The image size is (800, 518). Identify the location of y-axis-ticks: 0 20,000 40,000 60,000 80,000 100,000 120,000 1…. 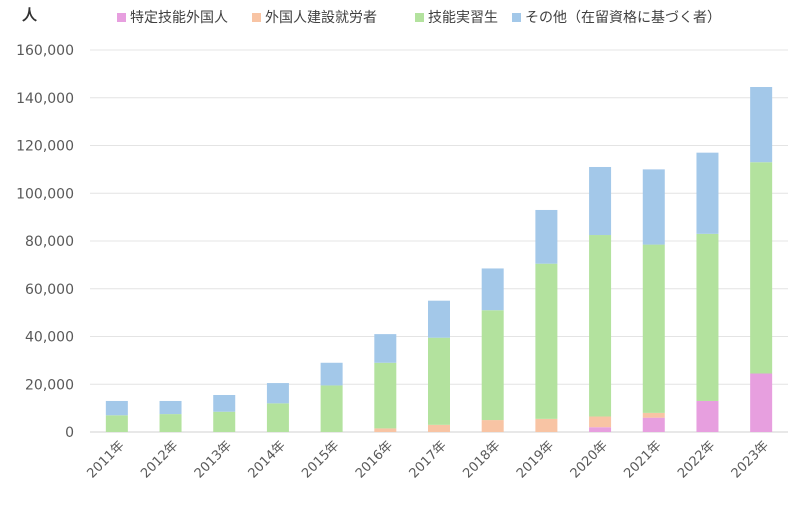
(45, 242).